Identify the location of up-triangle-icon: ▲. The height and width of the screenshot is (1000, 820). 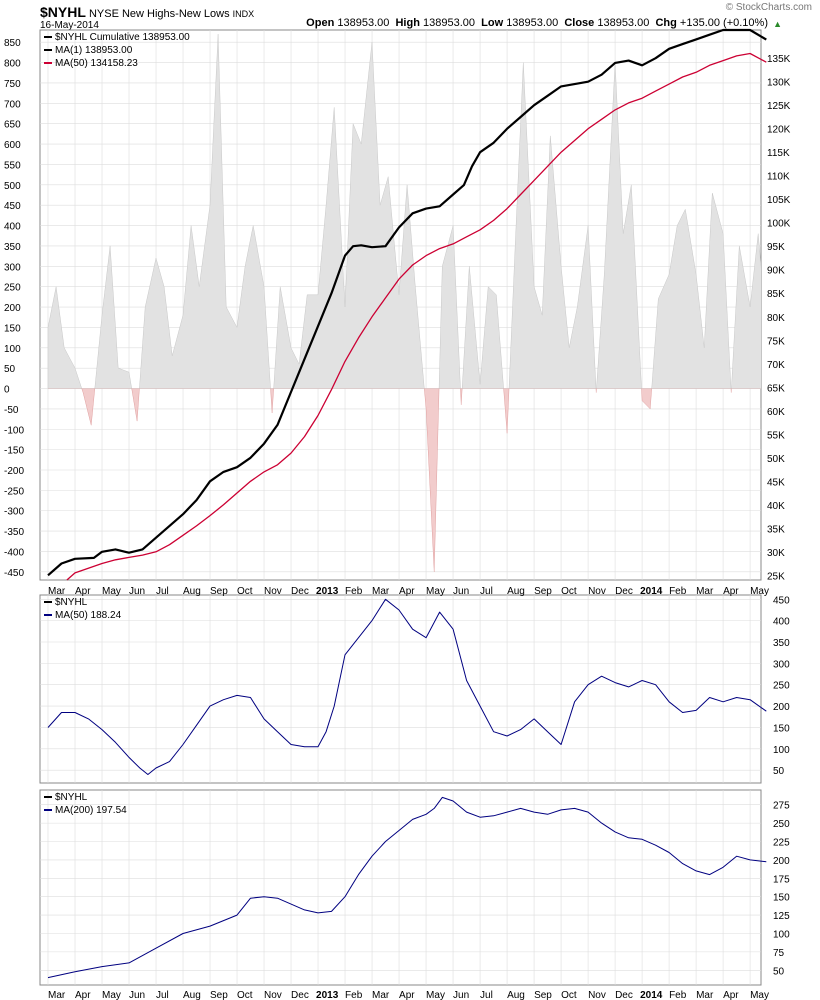
(777, 24).